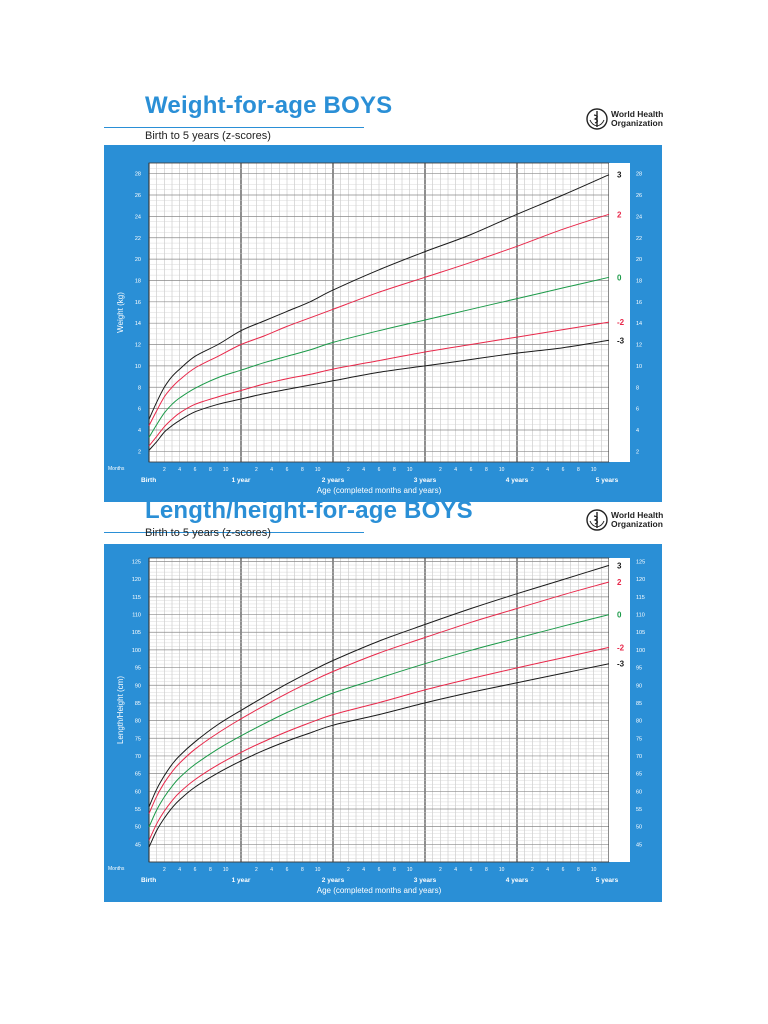 Image resolution: width=768 pixels, height=1024 pixels. I want to click on y-tick-label: 50, so click(138, 828).